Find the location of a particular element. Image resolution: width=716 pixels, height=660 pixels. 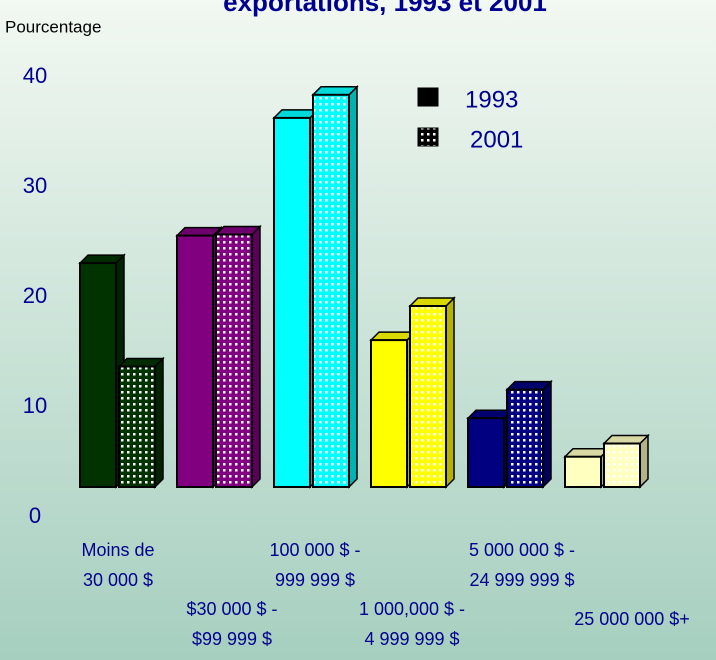

y-tick-label: 0 is located at coordinates (35, 515).